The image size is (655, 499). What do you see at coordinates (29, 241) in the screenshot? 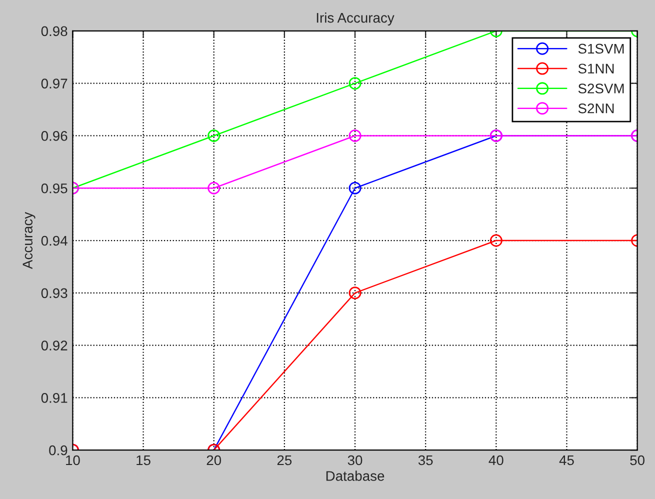
I see `y-axis-title: Accuracy` at bounding box center [29, 241].